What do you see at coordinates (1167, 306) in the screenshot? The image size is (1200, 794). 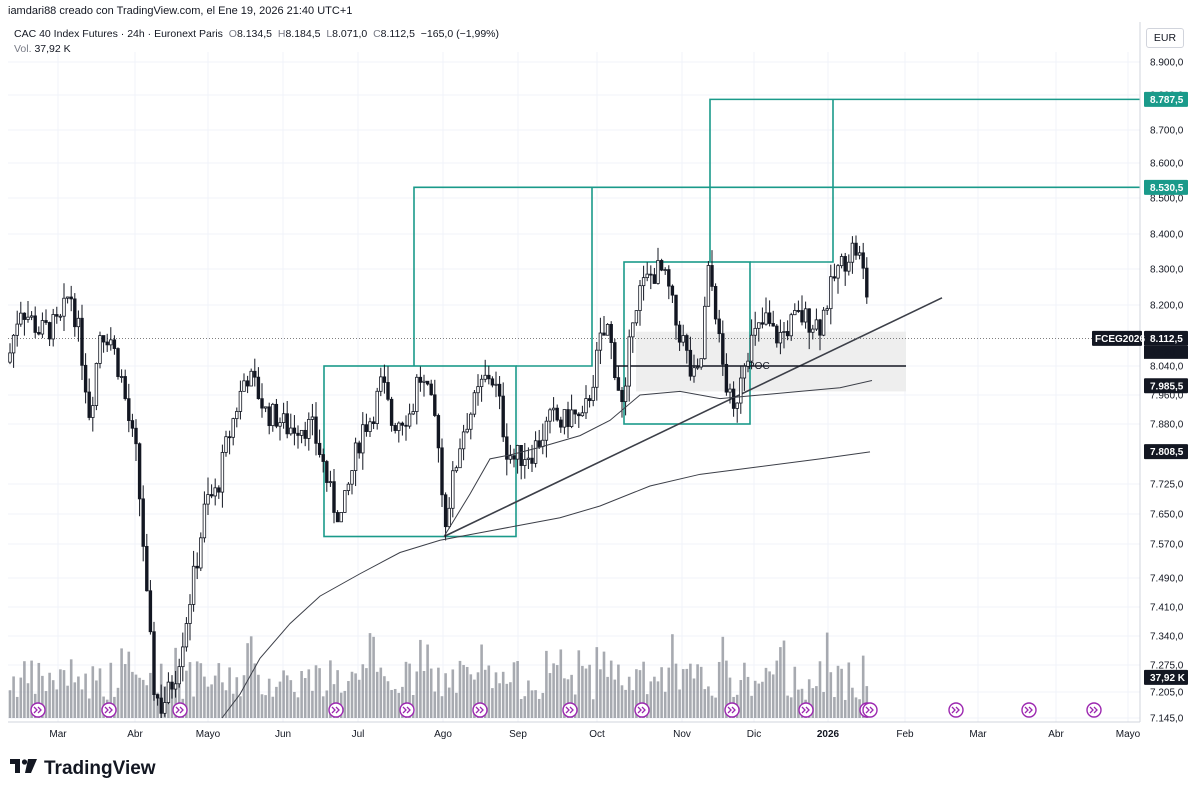 I see `price-tick-label: 8.200,0` at bounding box center [1167, 306].